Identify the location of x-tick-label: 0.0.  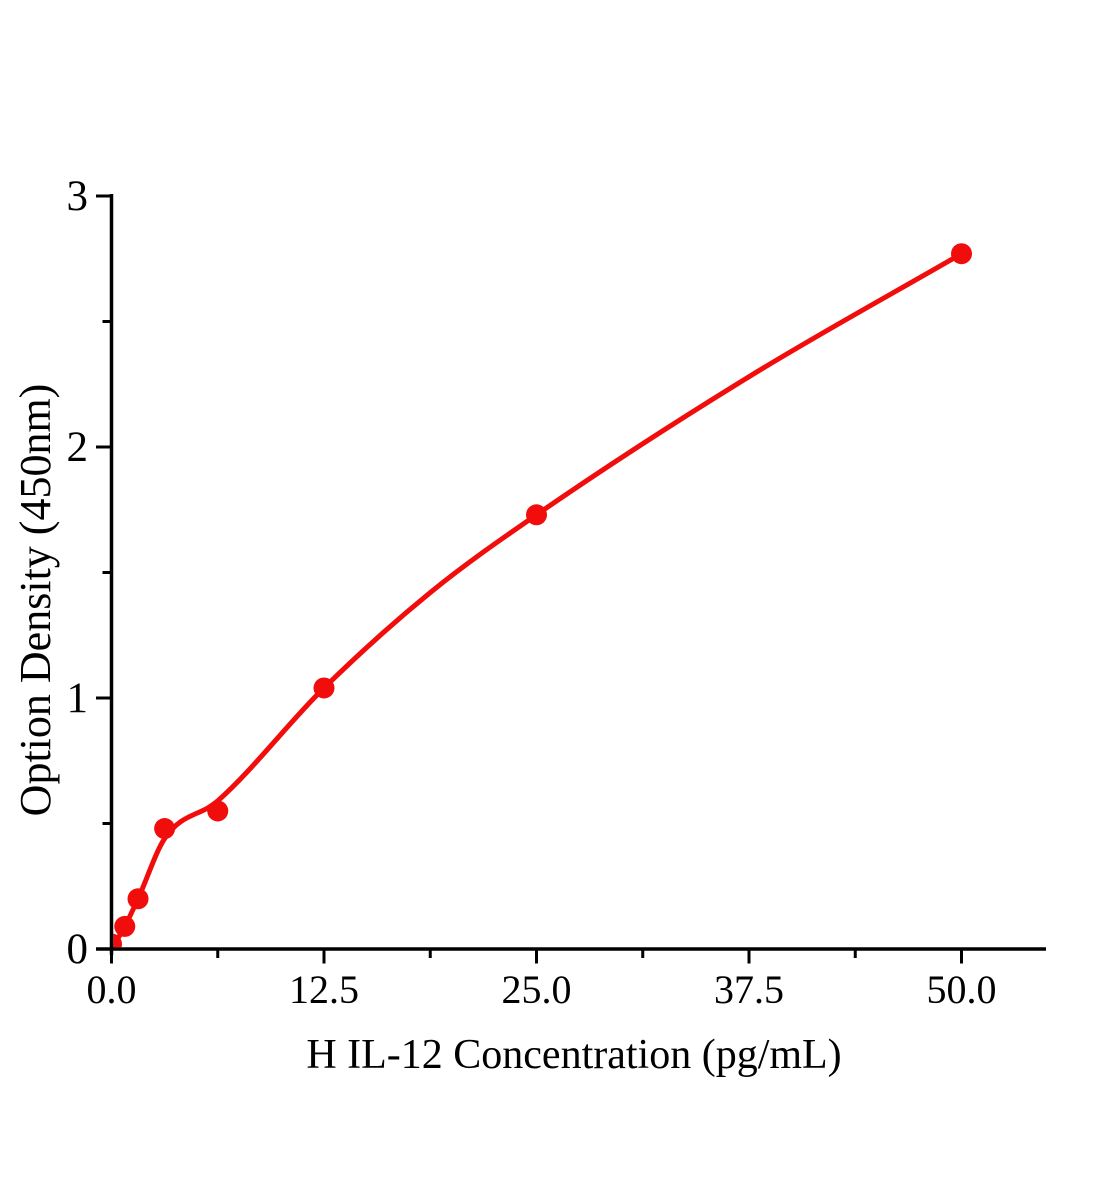
(112, 989).